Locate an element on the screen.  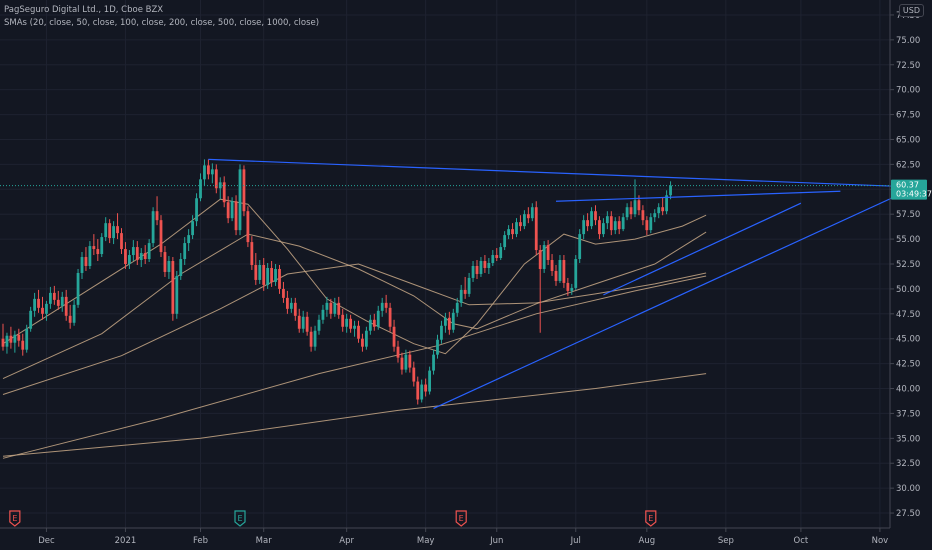
currency-label: USD is located at coordinates (911, 10).